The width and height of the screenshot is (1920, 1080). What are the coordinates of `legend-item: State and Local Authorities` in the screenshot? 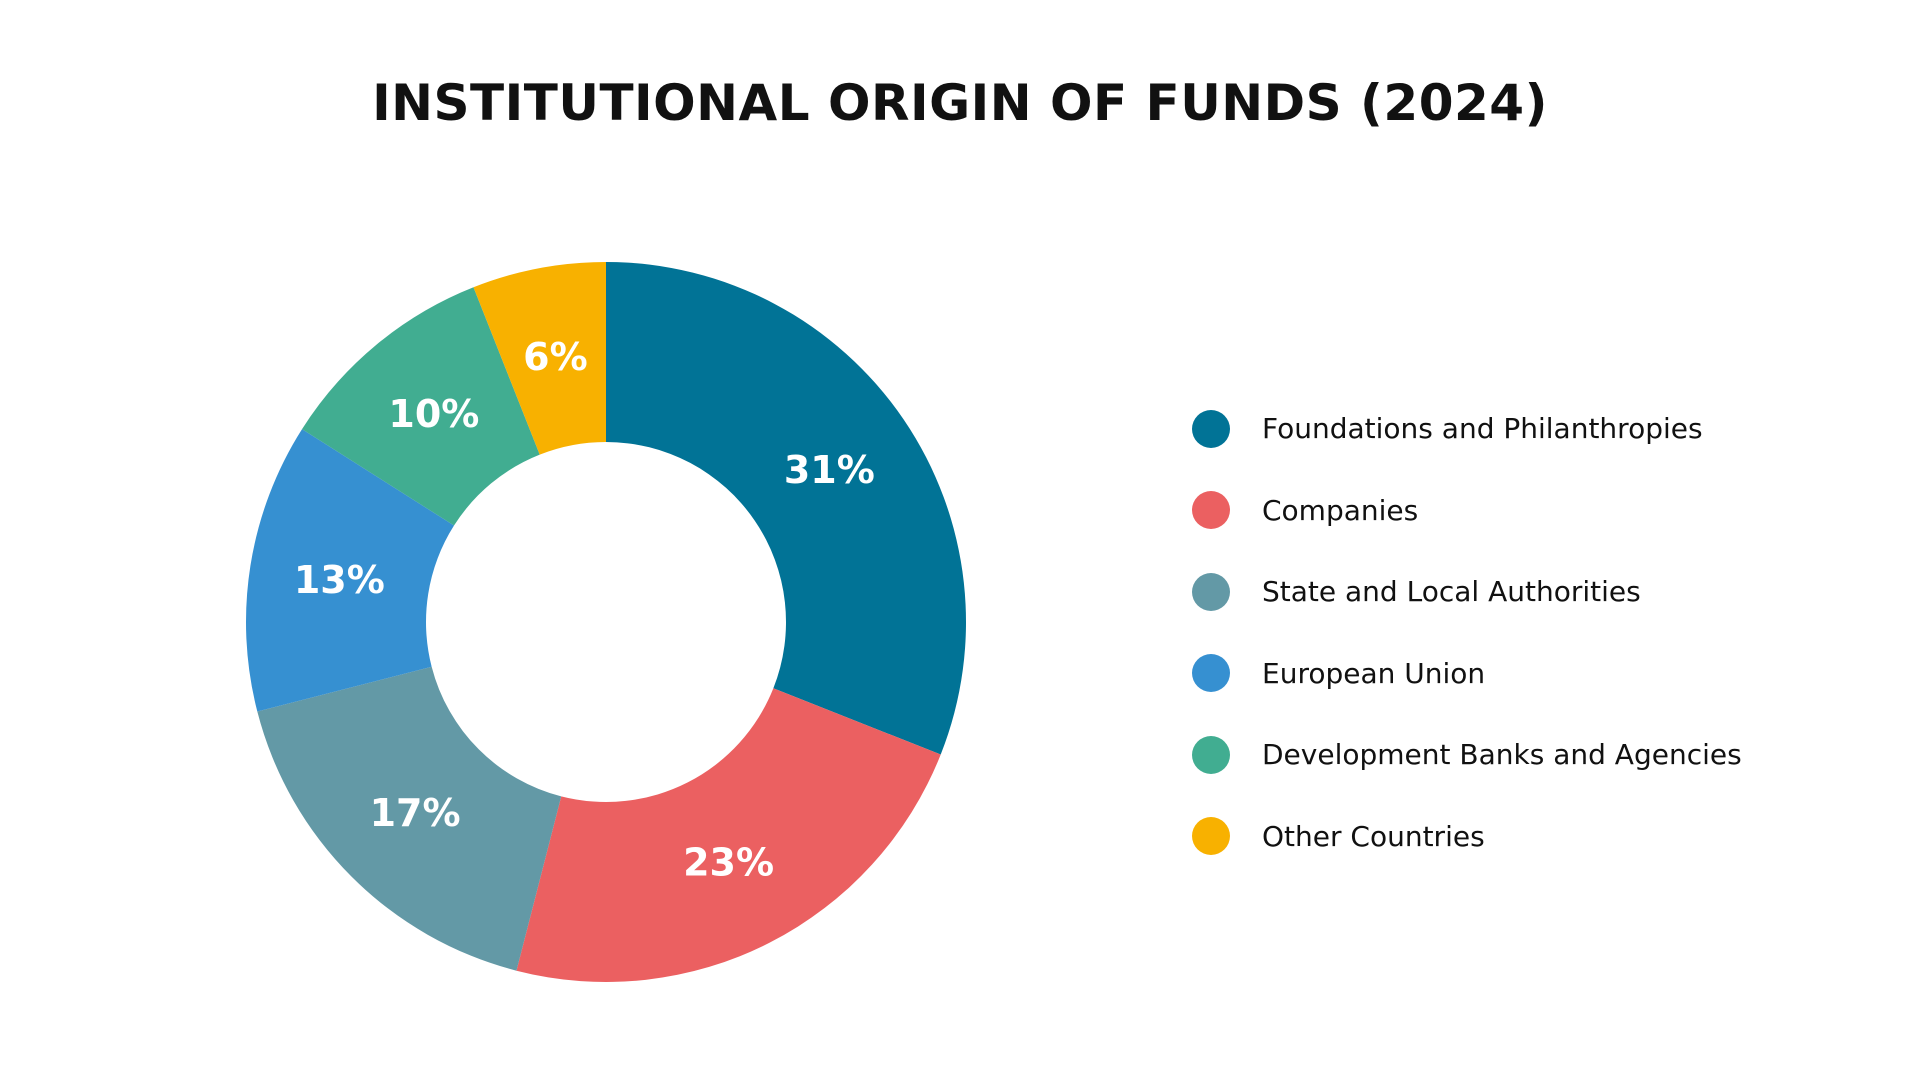 It's located at (1467, 592).